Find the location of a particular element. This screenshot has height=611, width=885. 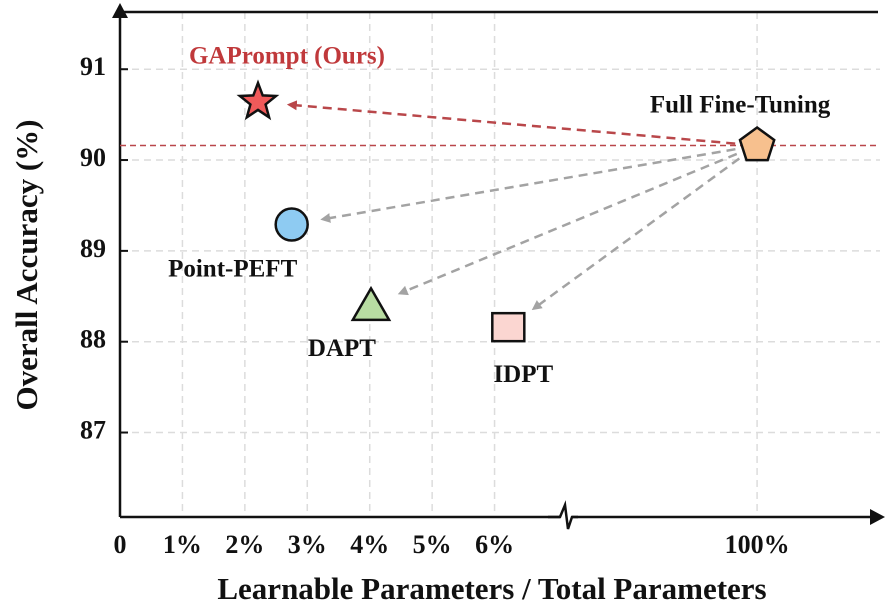

point-label: Full Fine-Tuning is located at coordinates (740, 104).